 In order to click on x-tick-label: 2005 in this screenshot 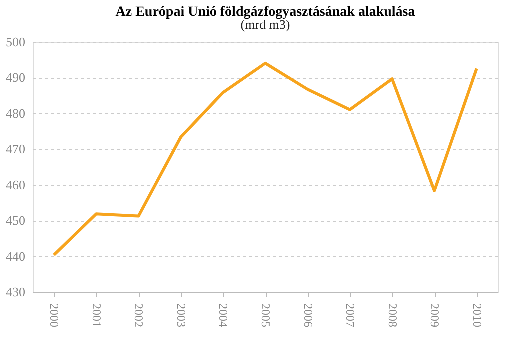, I will do `click(266, 316)`.